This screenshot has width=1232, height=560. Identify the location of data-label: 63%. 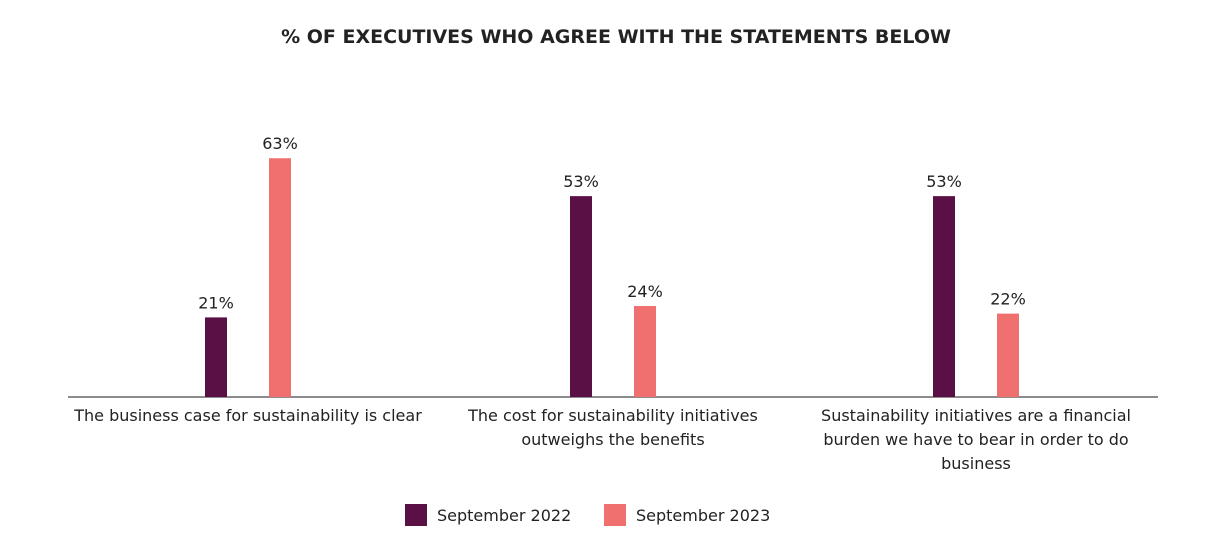
(280, 143).